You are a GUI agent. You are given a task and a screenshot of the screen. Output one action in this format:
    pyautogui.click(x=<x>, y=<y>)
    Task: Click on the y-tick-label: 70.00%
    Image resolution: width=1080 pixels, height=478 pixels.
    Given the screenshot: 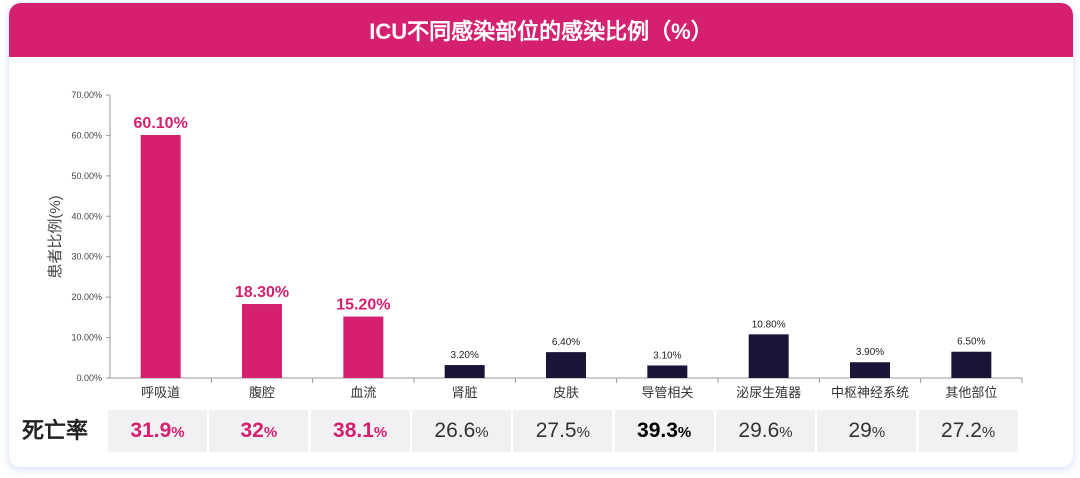 What is the action you would take?
    pyautogui.click(x=86, y=95)
    